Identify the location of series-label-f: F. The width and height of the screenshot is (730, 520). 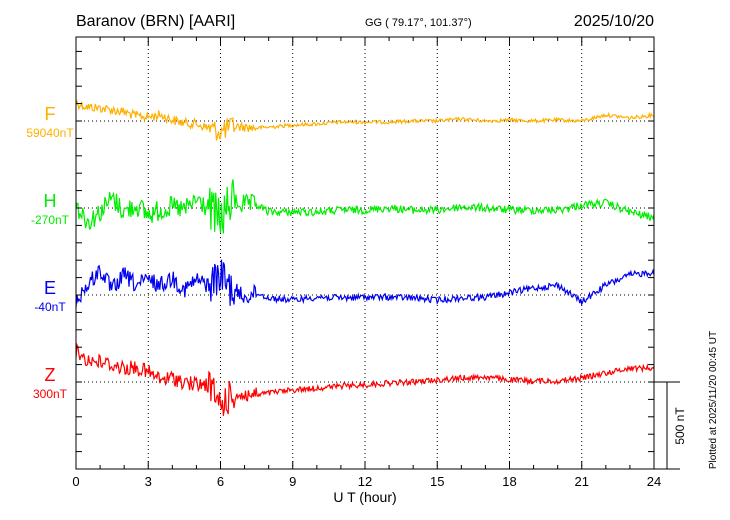
(50, 114).